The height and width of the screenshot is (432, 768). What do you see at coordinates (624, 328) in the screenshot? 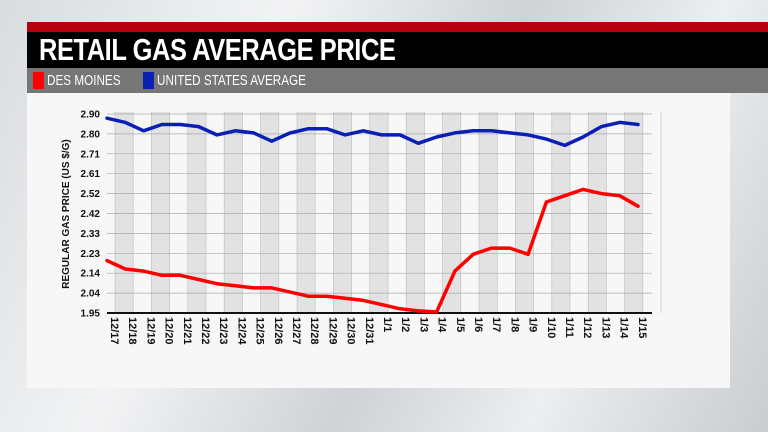
I see `x-tick-label: 1/14` at bounding box center [624, 328].